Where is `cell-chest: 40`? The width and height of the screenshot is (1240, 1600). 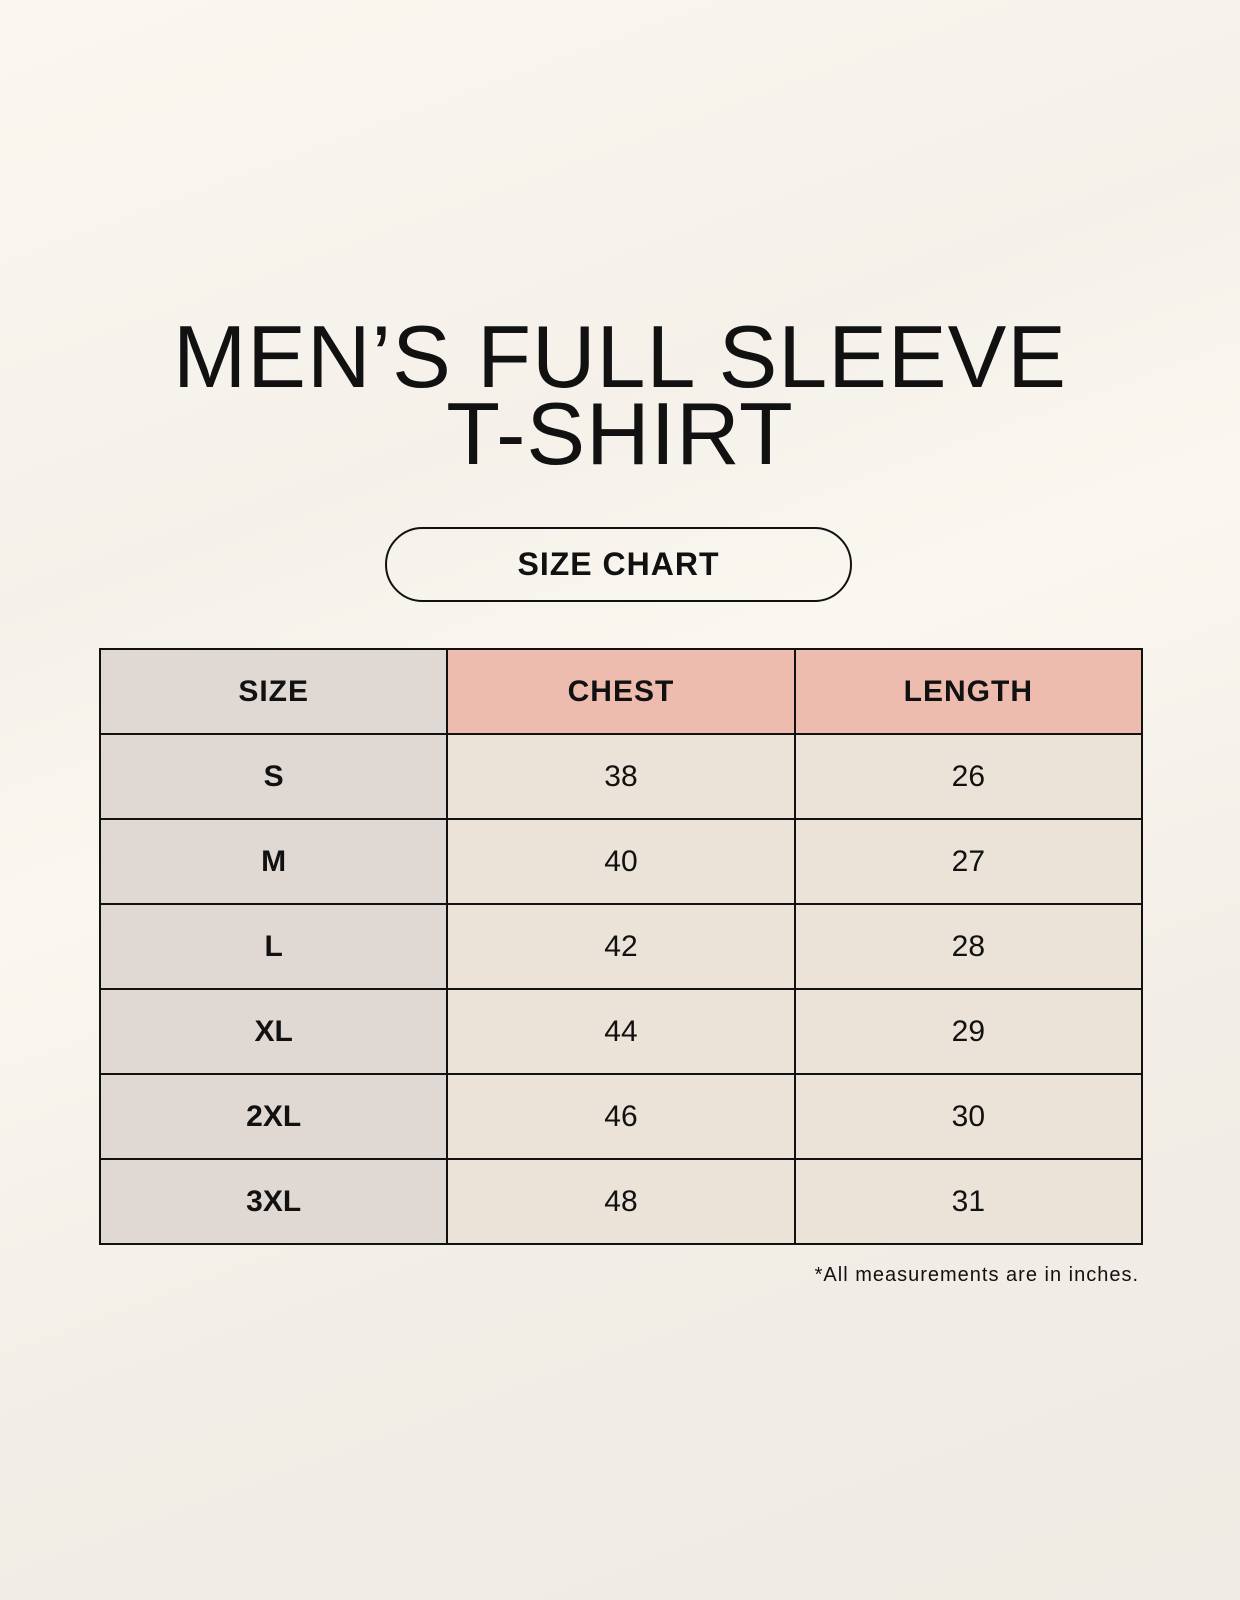 cell-chest: 40 is located at coordinates (621, 861).